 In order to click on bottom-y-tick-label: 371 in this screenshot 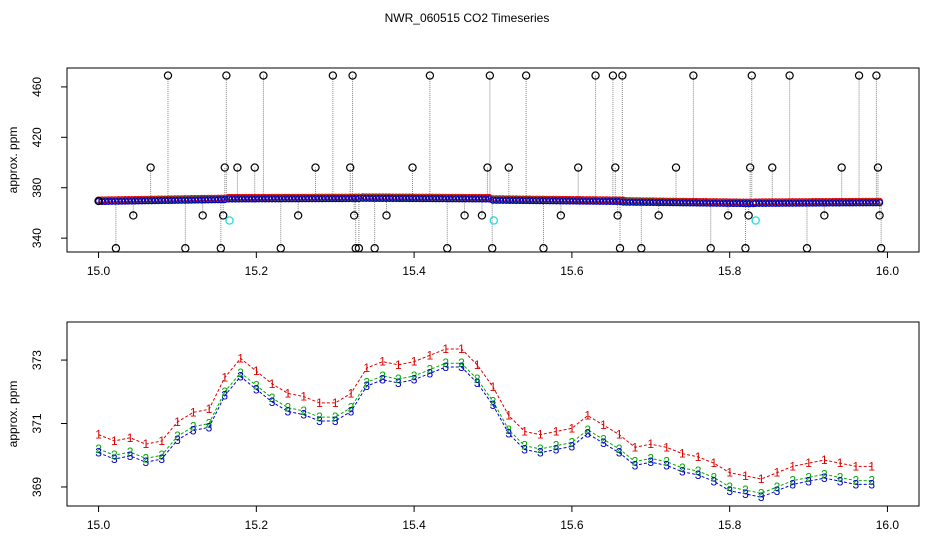, I will do `click(37, 423)`.